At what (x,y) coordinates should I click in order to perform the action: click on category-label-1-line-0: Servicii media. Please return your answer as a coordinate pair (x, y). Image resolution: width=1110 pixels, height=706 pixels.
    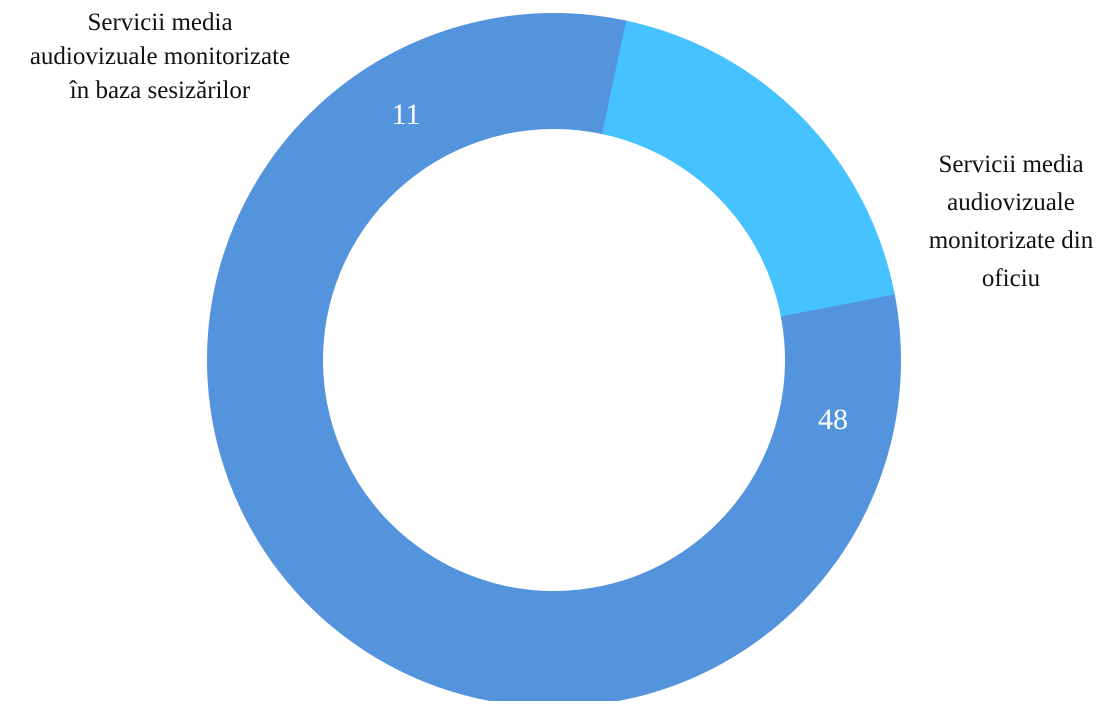
    Looking at the image, I should click on (1010, 164).